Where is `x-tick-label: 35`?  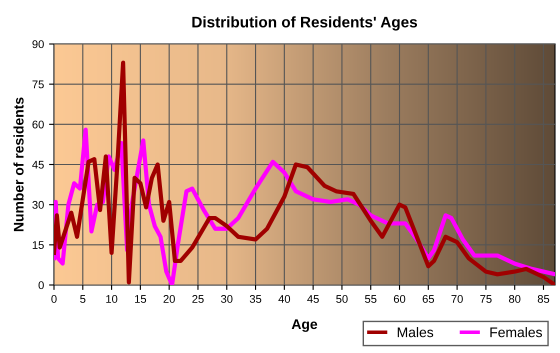
x-tick-label: 35 is located at coordinates (256, 299).